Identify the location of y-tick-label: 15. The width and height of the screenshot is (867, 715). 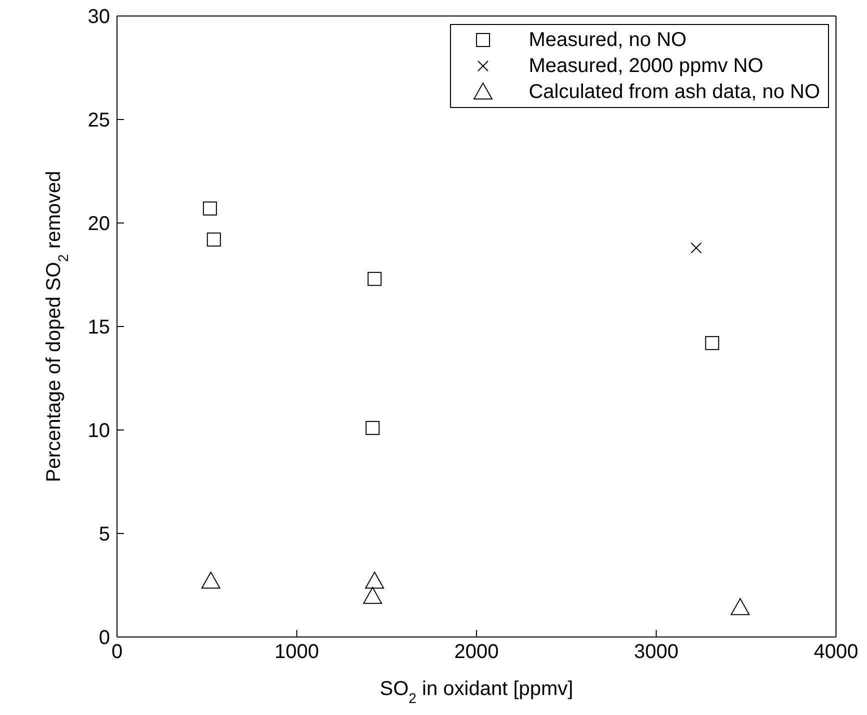
(99, 327).